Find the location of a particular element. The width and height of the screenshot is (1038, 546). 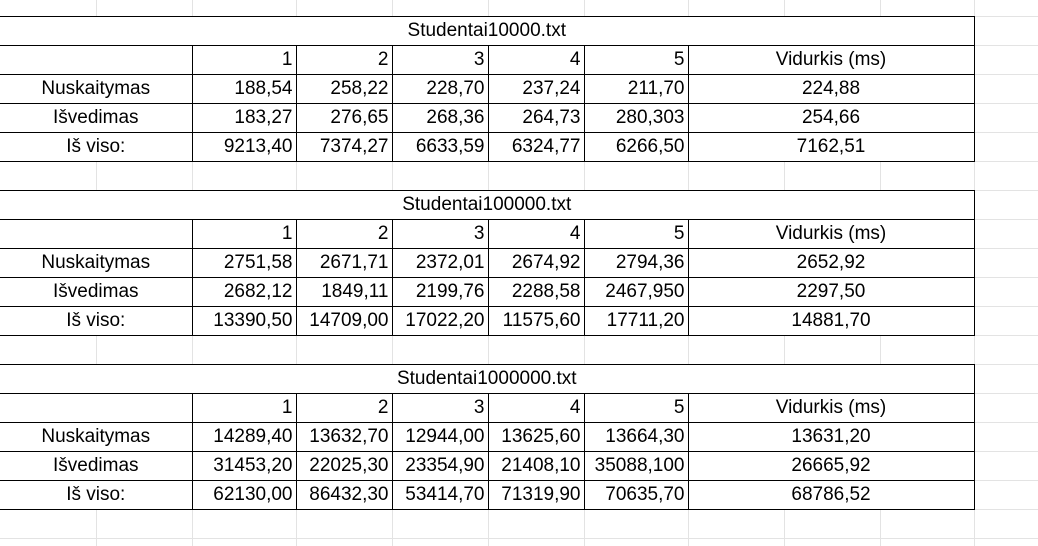

value-cell: 22025,30 is located at coordinates (344, 466).